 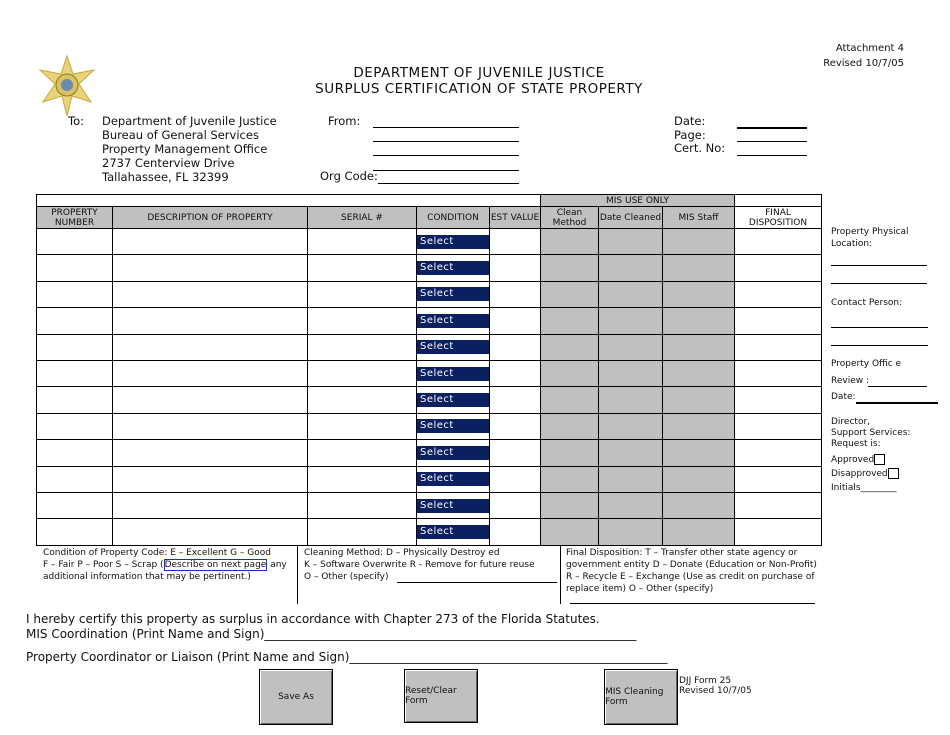 I want to click on disposition-other-field, so click(x=692, y=603).